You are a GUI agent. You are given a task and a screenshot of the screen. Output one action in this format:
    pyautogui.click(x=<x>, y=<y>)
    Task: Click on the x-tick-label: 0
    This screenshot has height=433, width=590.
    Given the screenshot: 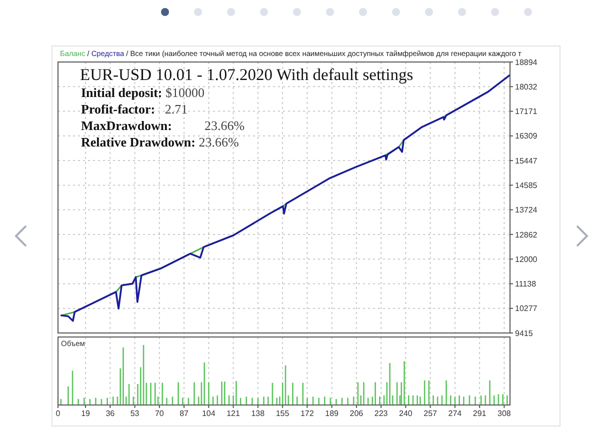 What is the action you would take?
    pyautogui.click(x=58, y=413)
    